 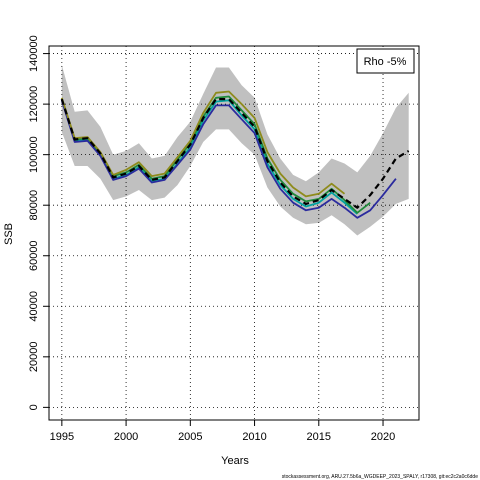 I want to click on legend-text: Rho -5%, so click(x=385, y=62).